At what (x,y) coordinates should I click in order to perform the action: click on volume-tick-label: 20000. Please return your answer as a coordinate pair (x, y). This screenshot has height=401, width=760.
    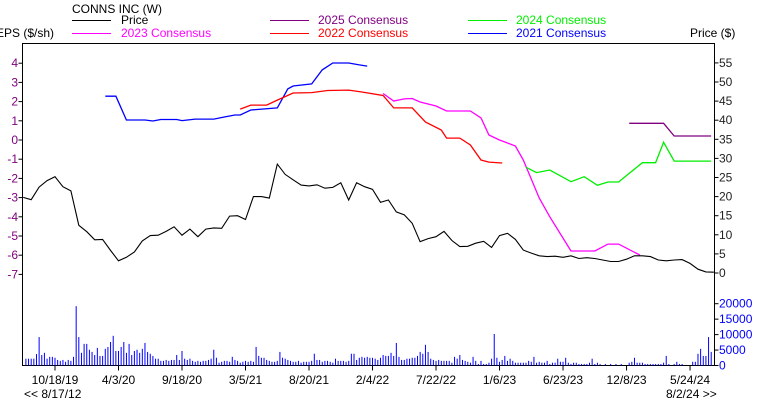
    Looking at the image, I should click on (736, 304).